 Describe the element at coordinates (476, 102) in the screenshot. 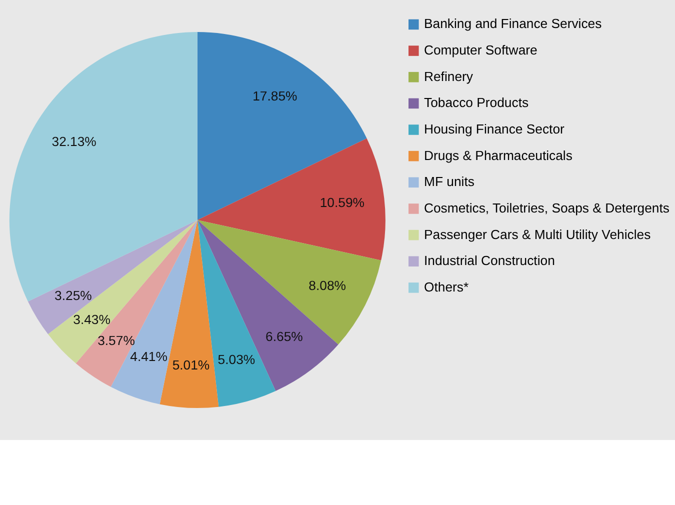

I see `legend-label: Tobacco Products` at that location.